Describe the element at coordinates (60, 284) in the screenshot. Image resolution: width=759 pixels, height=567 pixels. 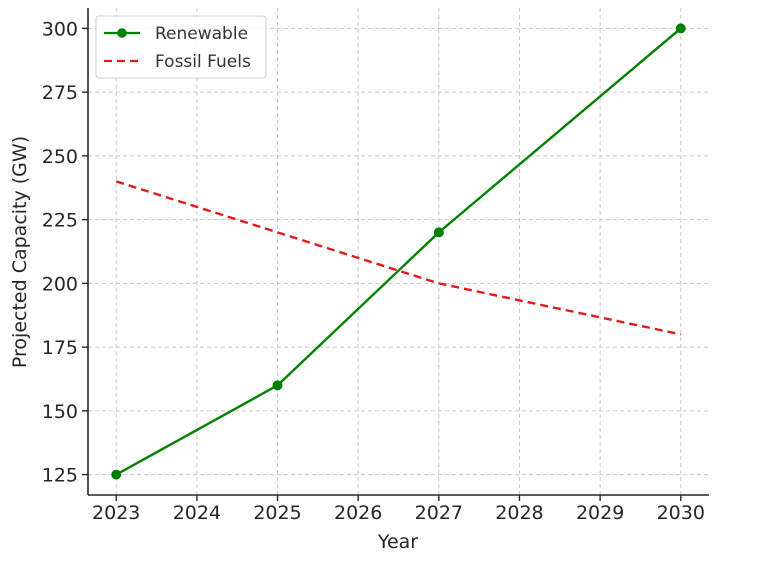
I see `y-tick-label: 200` at that location.